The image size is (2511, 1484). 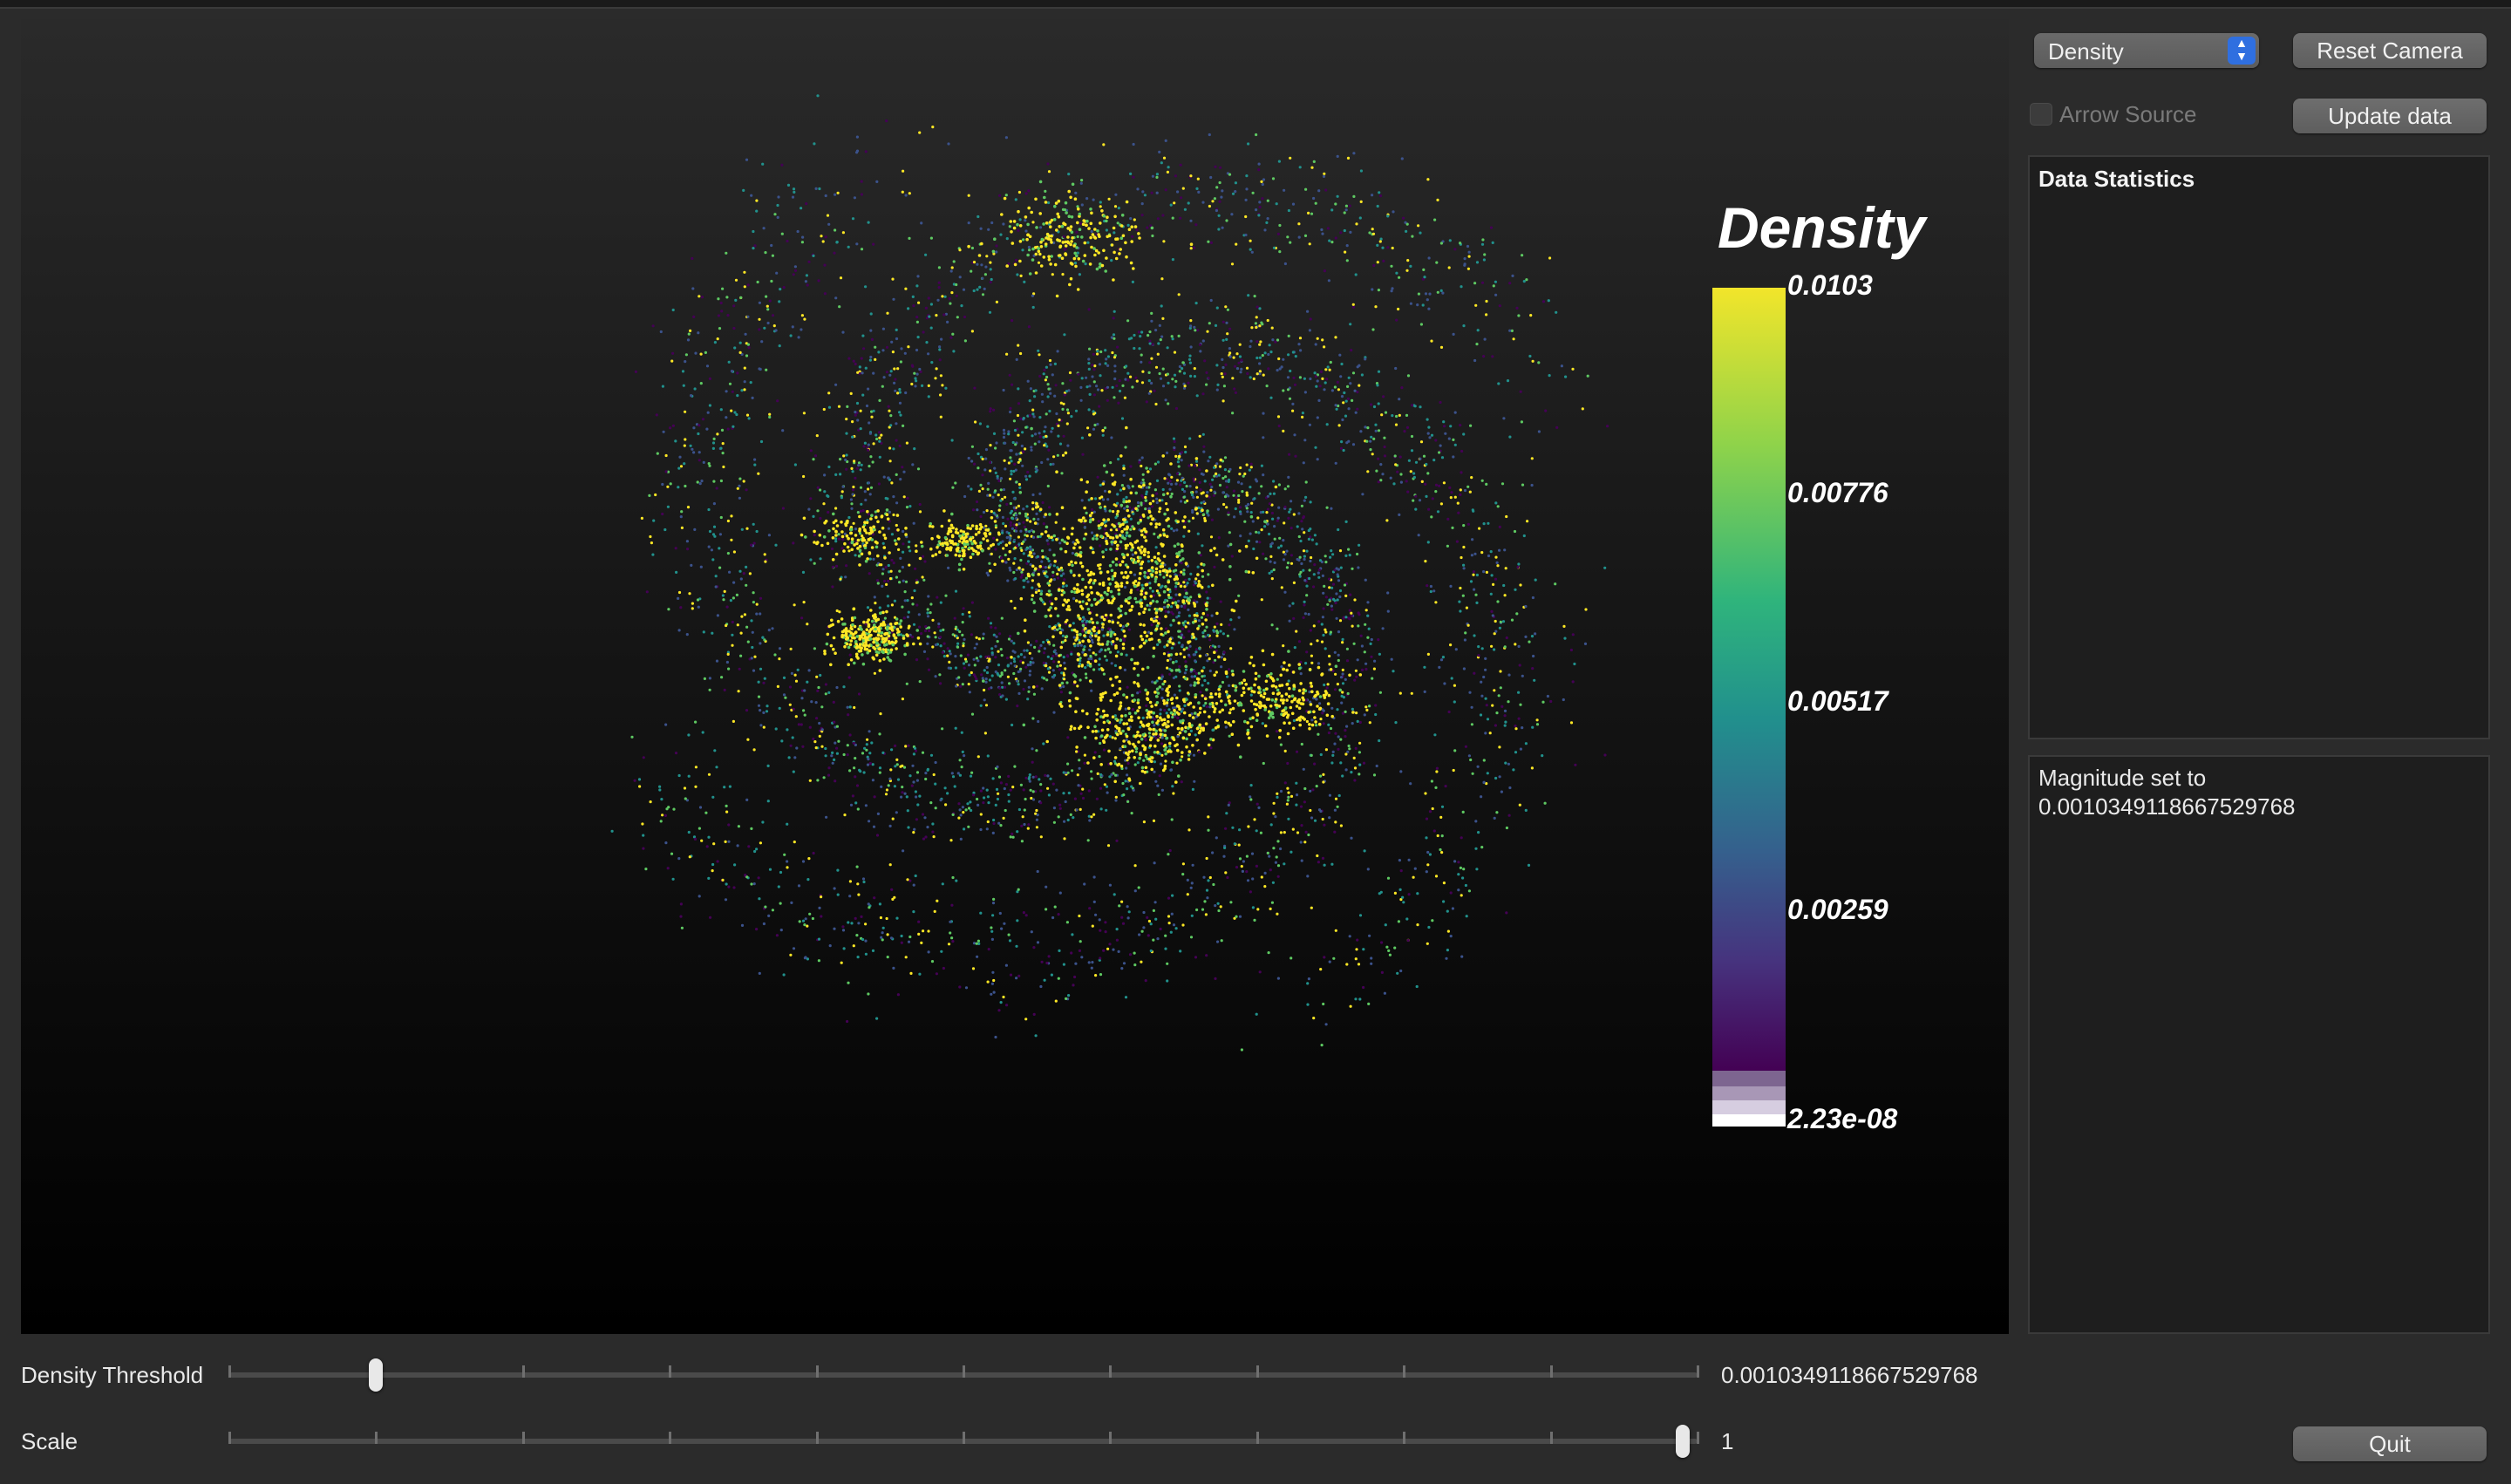 What do you see at coordinates (2122, 778) in the screenshot?
I see `log-line: Magnitude set to` at bounding box center [2122, 778].